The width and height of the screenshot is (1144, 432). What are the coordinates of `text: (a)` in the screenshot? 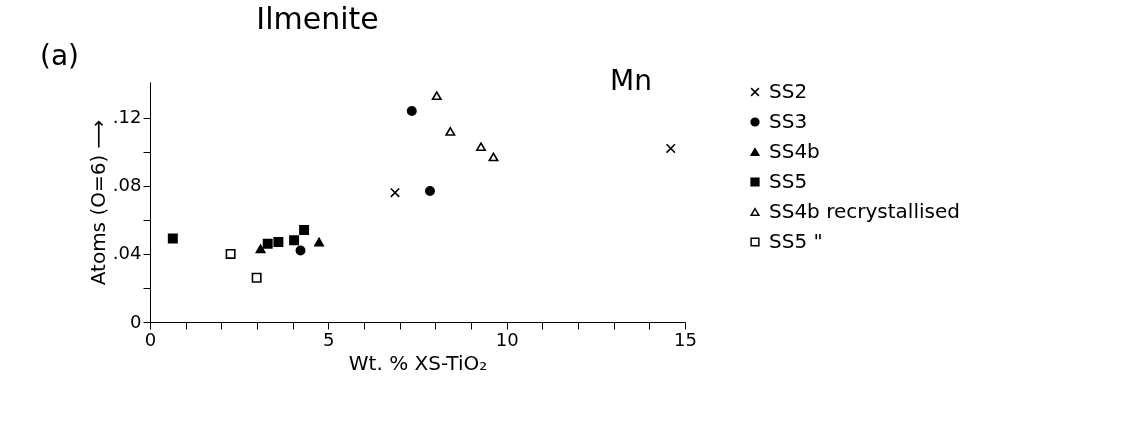 It's located at (60, 55).